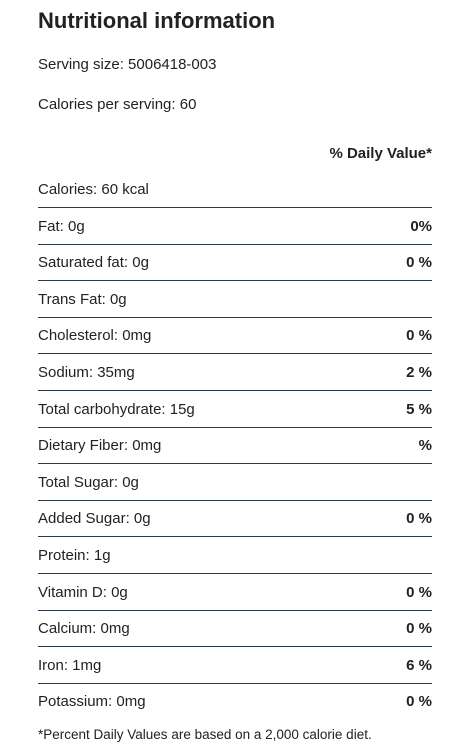 This screenshot has height=755, width=465. What do you see at coordinates (157, 20) in the screenshot?
I see `title: Nutritional information` at bounding box center [157, 20].